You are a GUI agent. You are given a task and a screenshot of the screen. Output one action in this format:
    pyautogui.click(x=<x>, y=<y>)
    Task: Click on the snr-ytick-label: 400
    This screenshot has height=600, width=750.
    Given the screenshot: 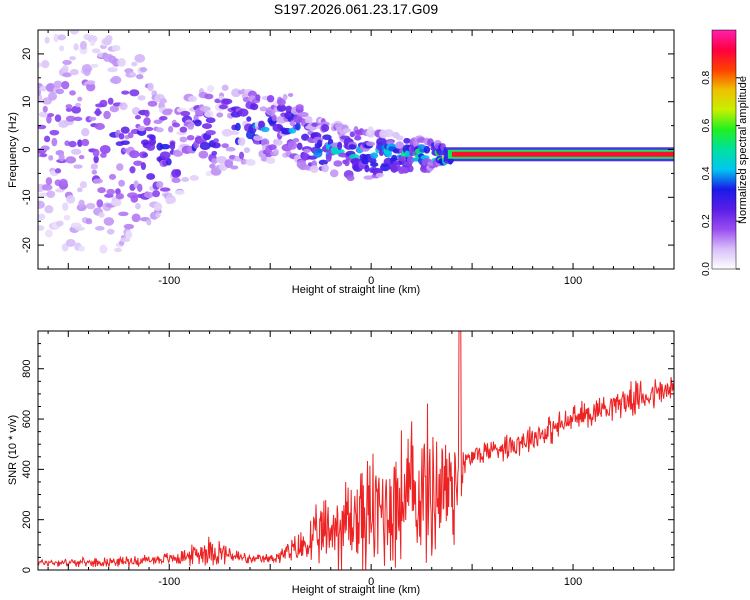 What is the action you would take?
    pyautogui.click(x=27, y=469)
    